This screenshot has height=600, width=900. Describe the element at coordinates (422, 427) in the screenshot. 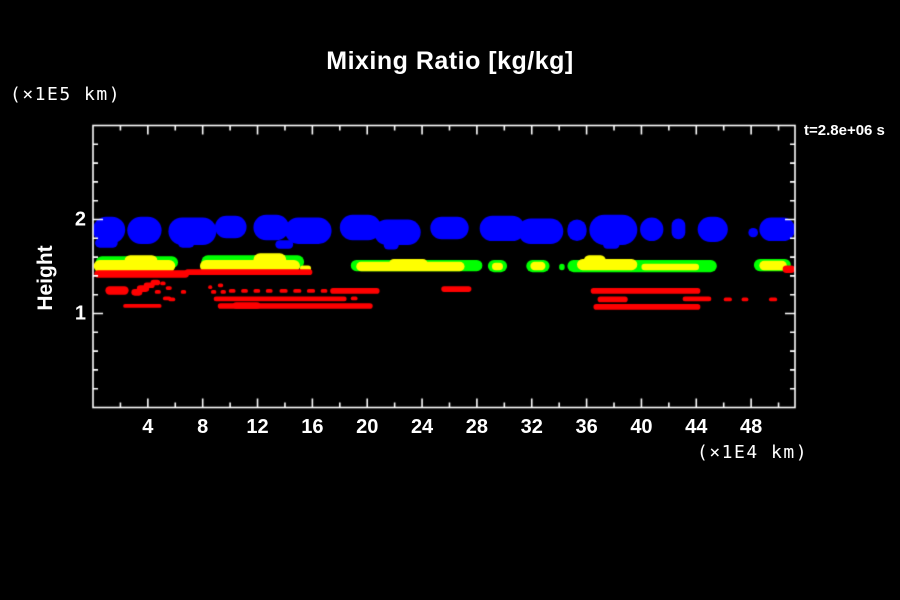

I see `x-tick-label: 24` at that location.